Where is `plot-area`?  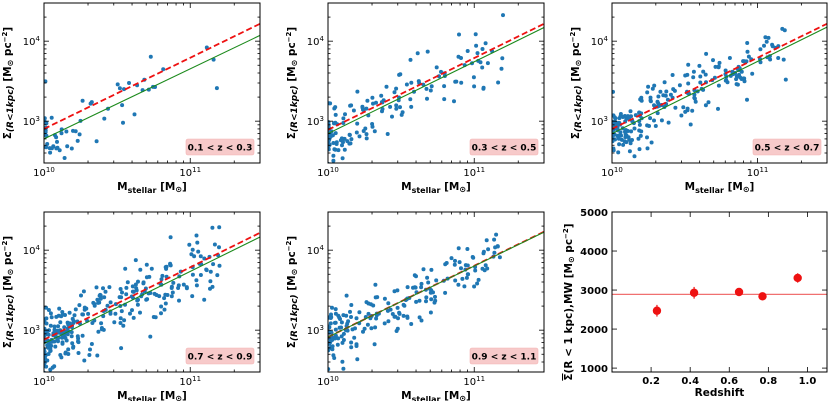
plot-area is located at coordinates (152, 298).